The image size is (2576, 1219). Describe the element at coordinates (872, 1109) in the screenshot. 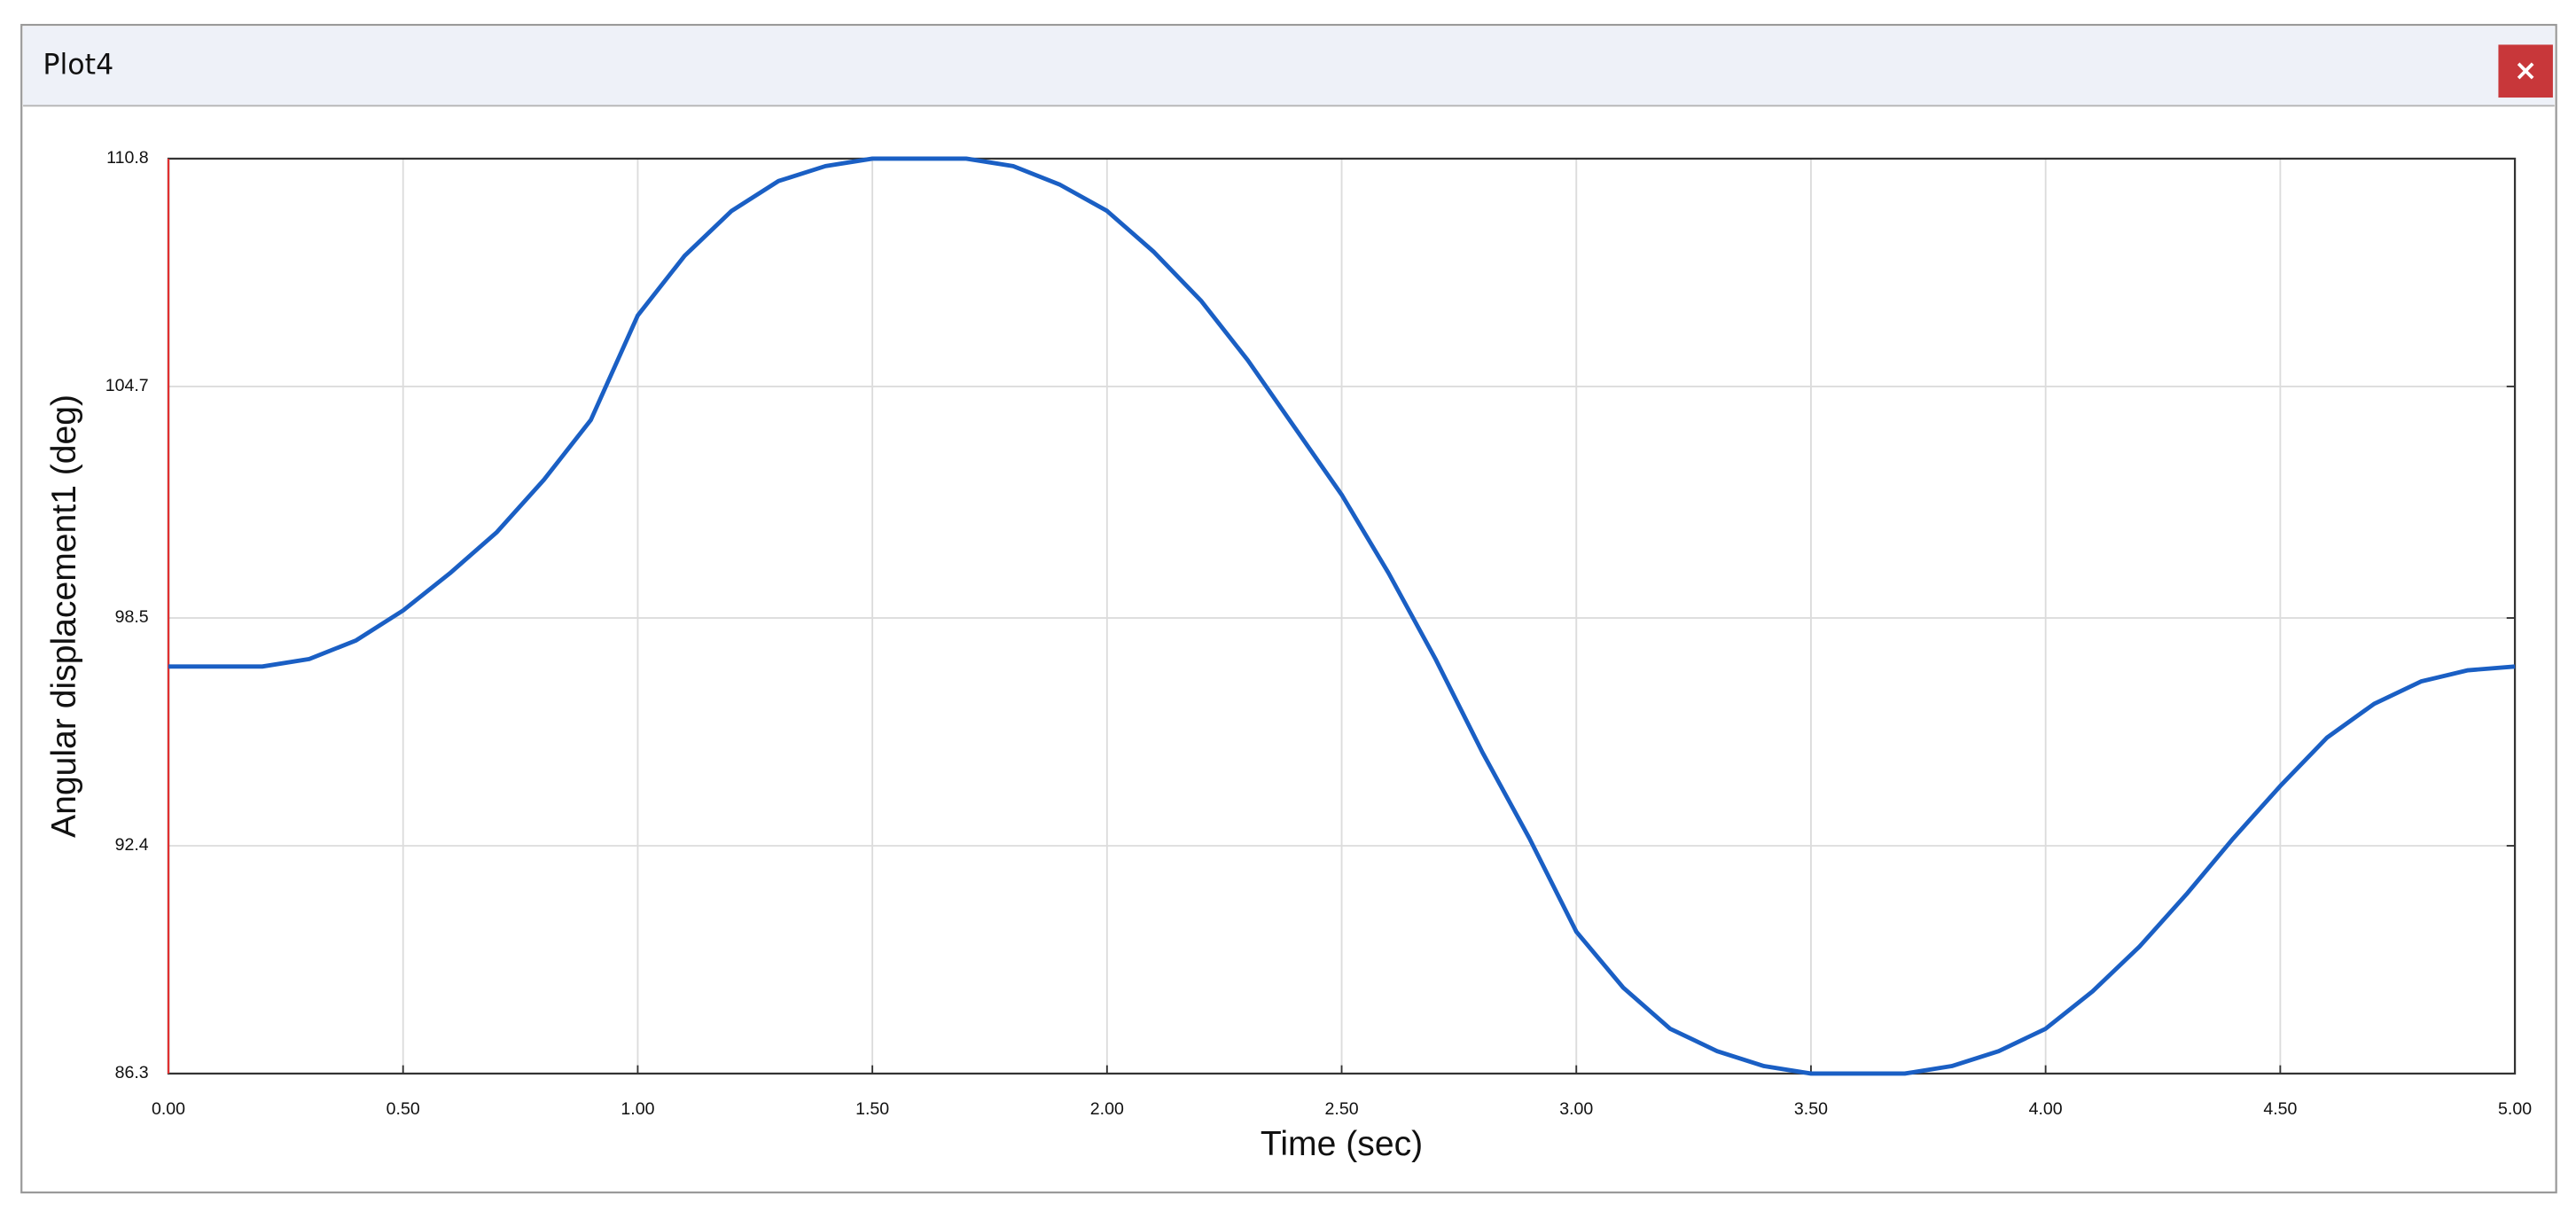

I see `x-tick-label: 1.50` at that location.